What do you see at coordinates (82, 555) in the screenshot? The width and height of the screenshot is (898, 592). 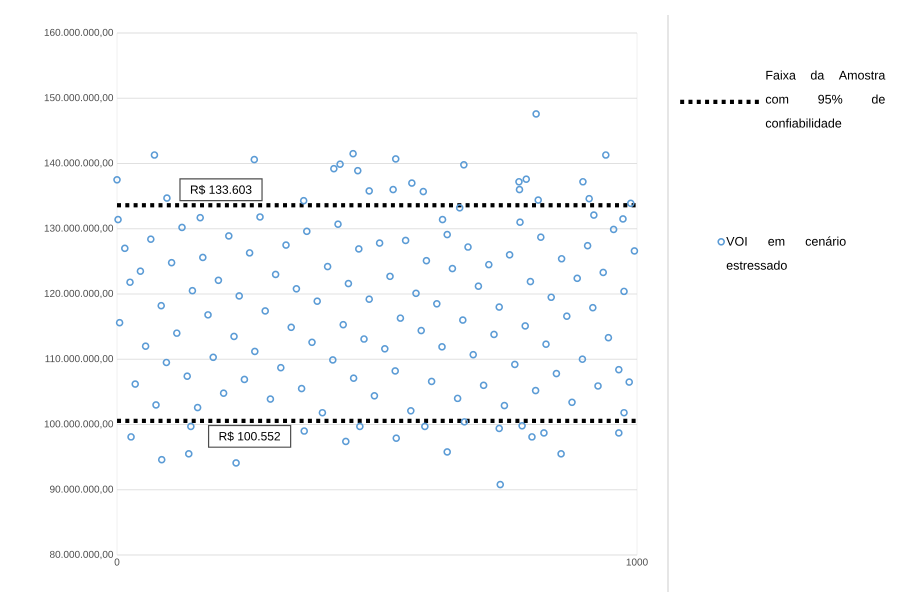 I see `y-tick-label: 80.000.000,00` at bounding box center [82, 555].